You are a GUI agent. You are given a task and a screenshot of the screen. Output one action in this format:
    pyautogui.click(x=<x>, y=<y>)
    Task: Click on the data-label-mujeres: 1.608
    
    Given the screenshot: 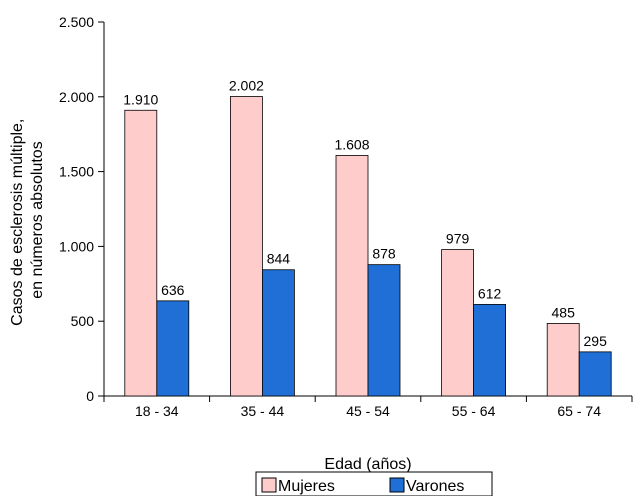 What is the action you would take?
    pyautogui.click(x=351, y=144)
    